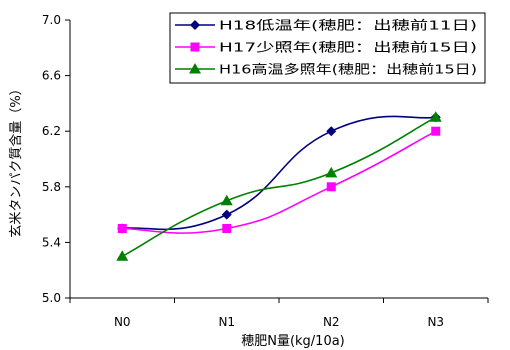 This screenshot has height=350, width=510. I want to click on y-tick-label: 7.0, so click(51, 20).